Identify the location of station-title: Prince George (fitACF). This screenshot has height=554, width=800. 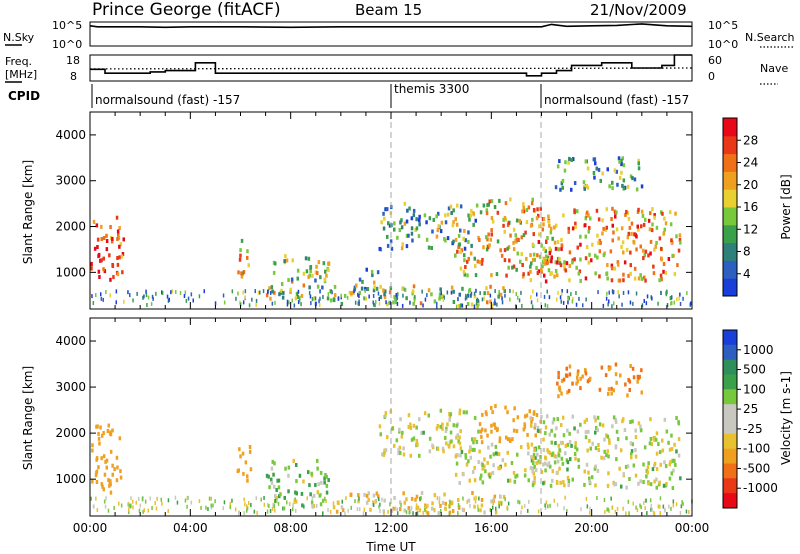
(186, 10).